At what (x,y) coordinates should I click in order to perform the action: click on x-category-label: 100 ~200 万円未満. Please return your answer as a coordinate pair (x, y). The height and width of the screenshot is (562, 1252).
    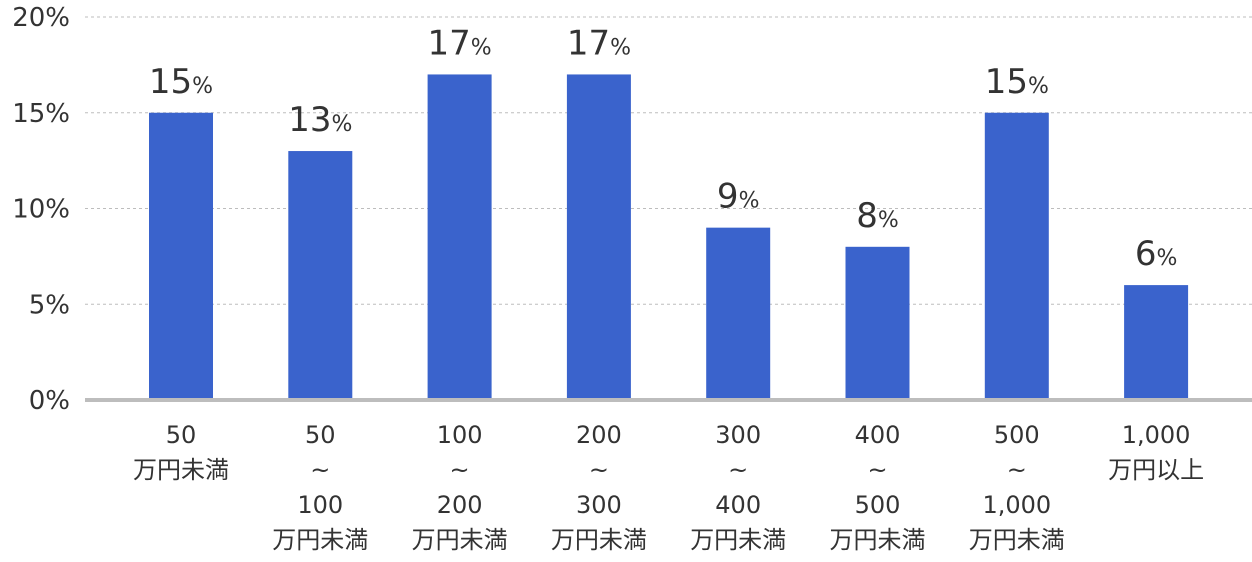
    Looking at the image, I should click on (460, 487).